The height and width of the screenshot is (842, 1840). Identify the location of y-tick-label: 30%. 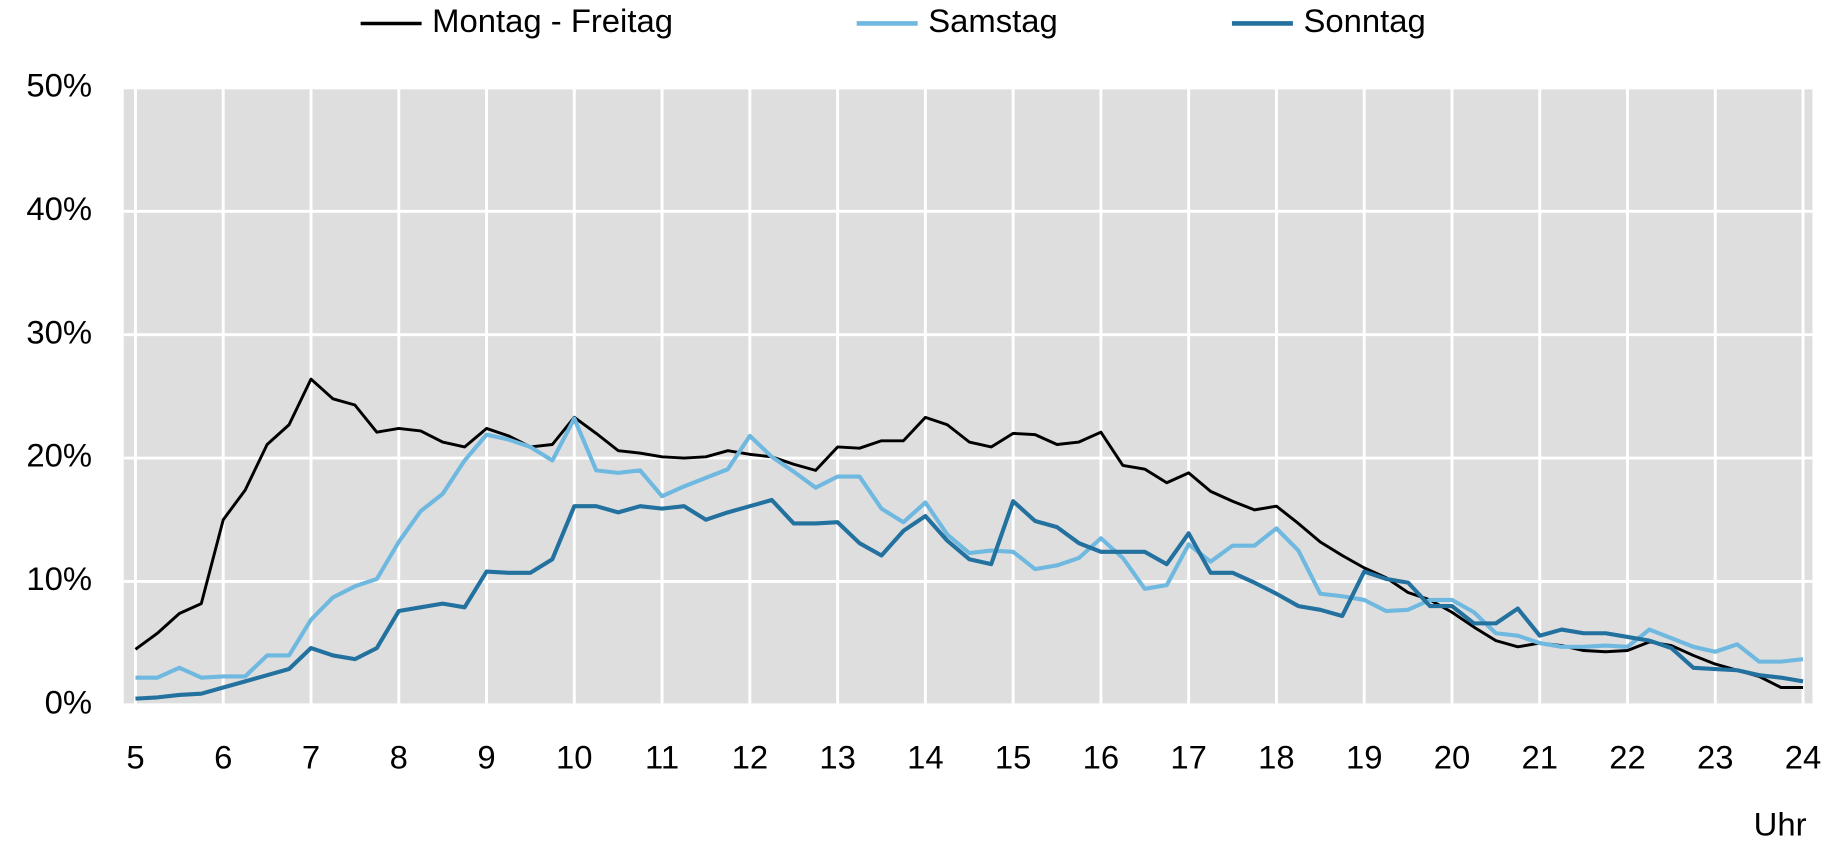
(59, 331).